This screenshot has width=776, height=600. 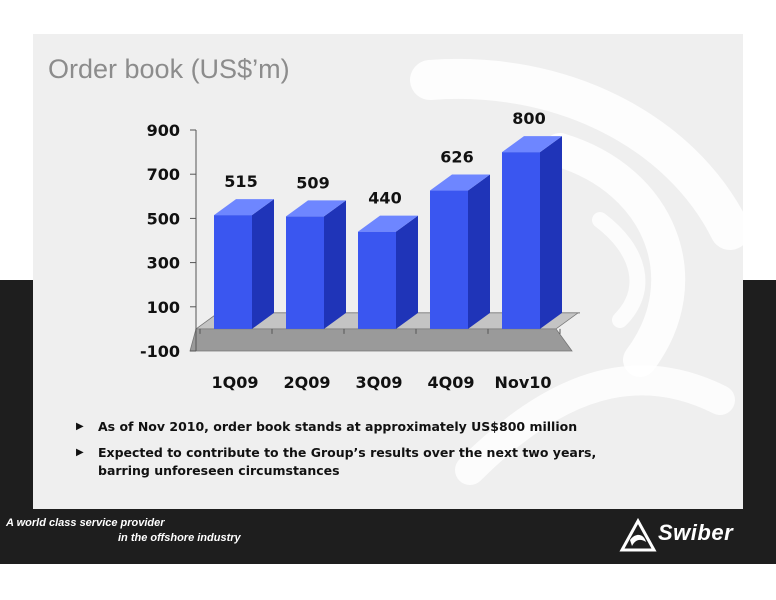 I want to click on y-tick-label: 700, so click(x=163, y=174).